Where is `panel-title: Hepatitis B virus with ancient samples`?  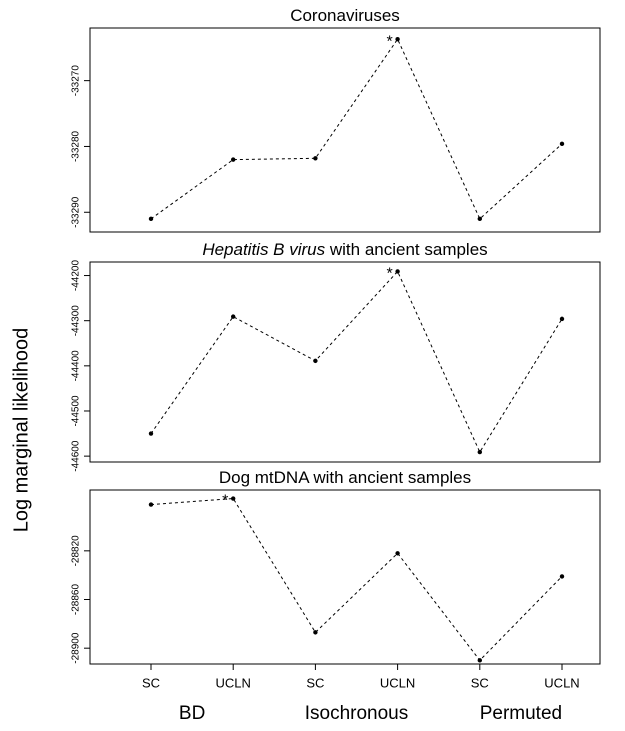
panel-title: Hepatitis B virus with ancient samples is located at coordinates (344, 249).